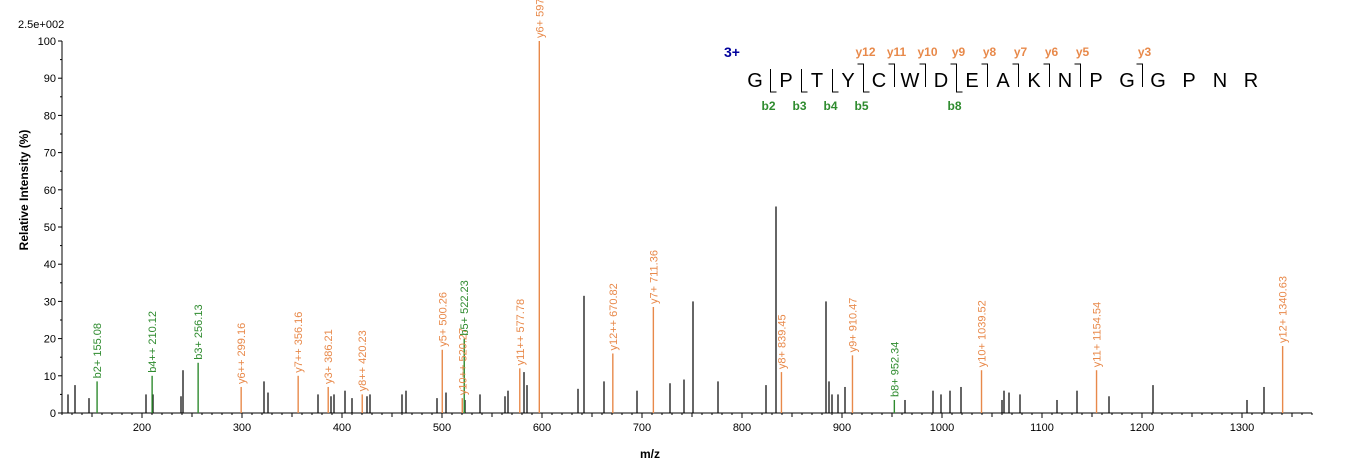 Image resolution: width=1362 pixels, height=473 pixels. What do you see at coordinates (50, 191) in the screenshot?
I see `y-tick-label: 60` at bounding box center [50, 191].